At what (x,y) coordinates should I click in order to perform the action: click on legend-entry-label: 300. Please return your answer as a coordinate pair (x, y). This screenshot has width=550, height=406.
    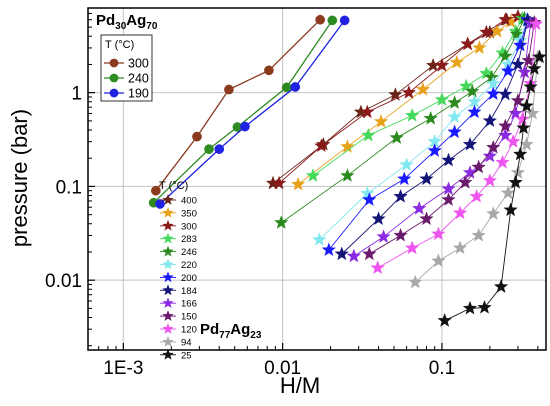
    Looking at the image, I should click on (189, 226).